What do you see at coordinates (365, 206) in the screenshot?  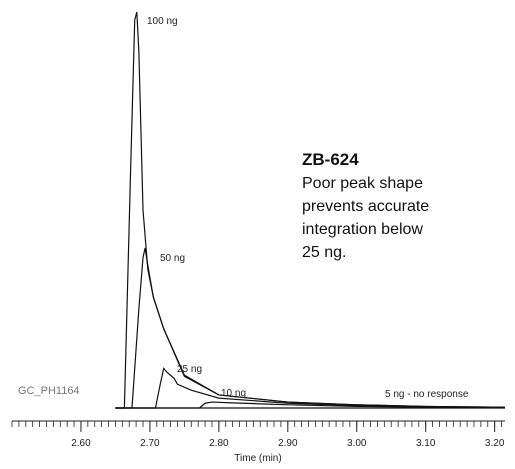 I see `annotation-line: prevents accurate` at bounding box center [365, 206].